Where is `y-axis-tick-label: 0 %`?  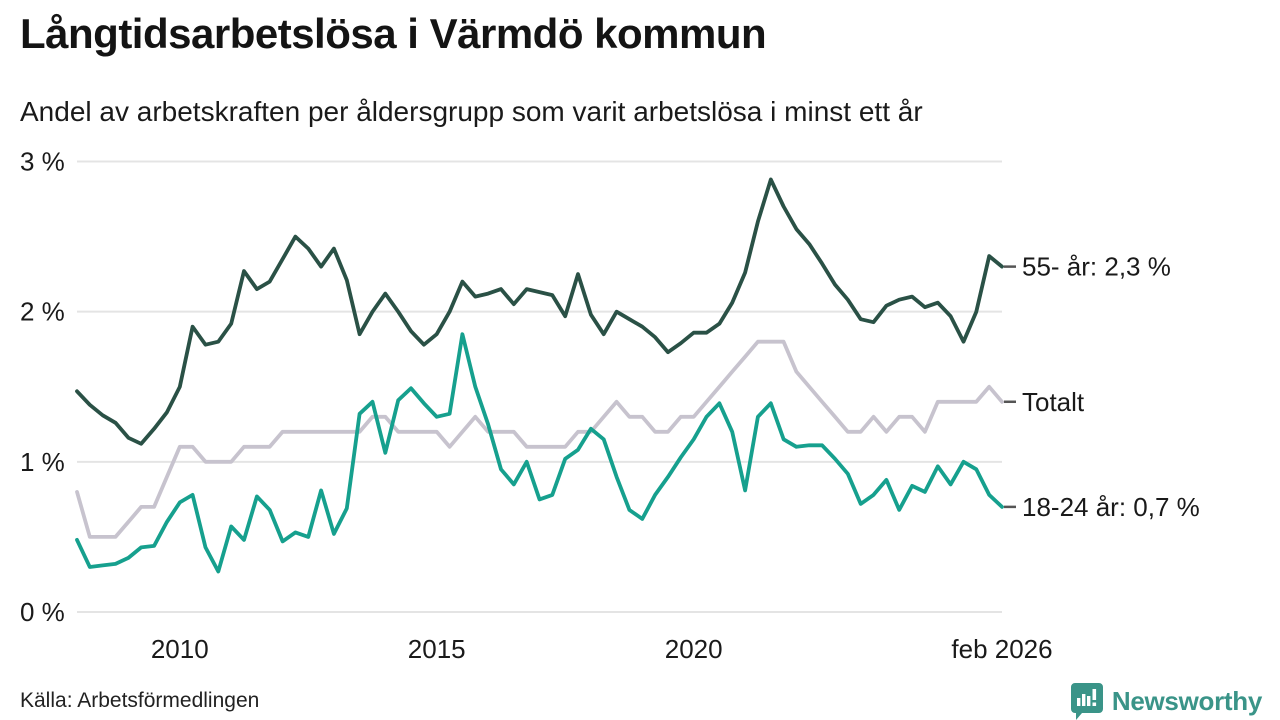
y-axis-tick-label: 0 % is located at coordinates (42, 612).